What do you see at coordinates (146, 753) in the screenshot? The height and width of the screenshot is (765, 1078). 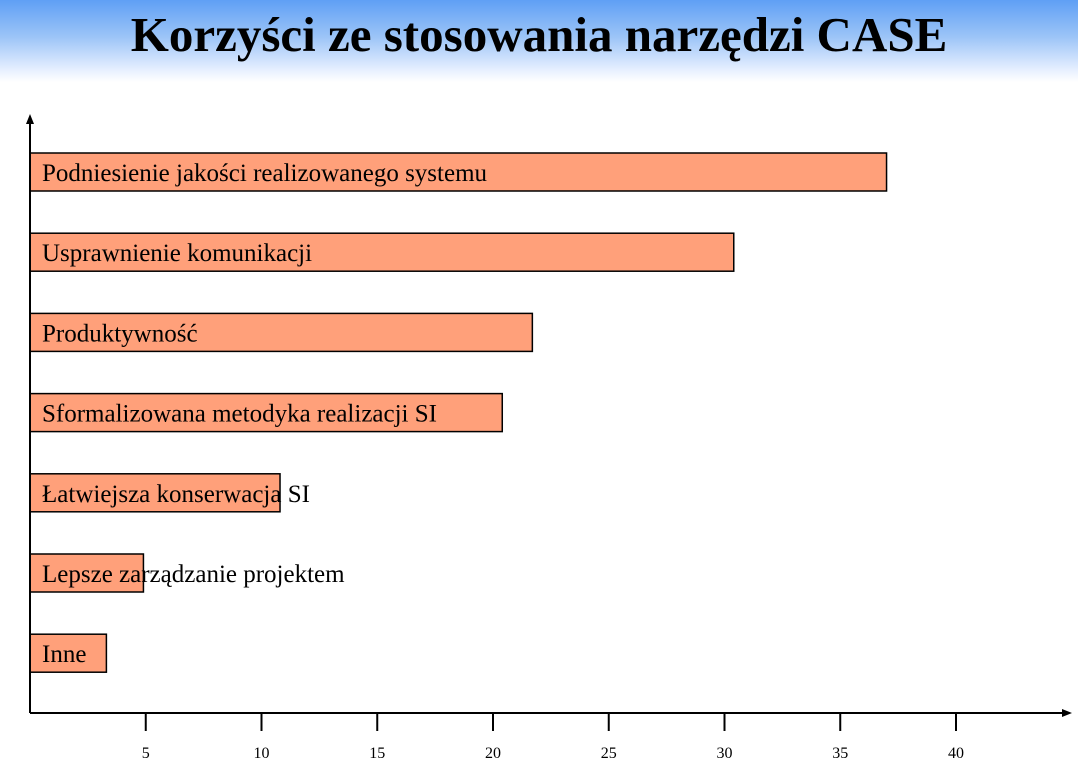 I see `x-tick-label: 5` at bounding box center [146, 753].